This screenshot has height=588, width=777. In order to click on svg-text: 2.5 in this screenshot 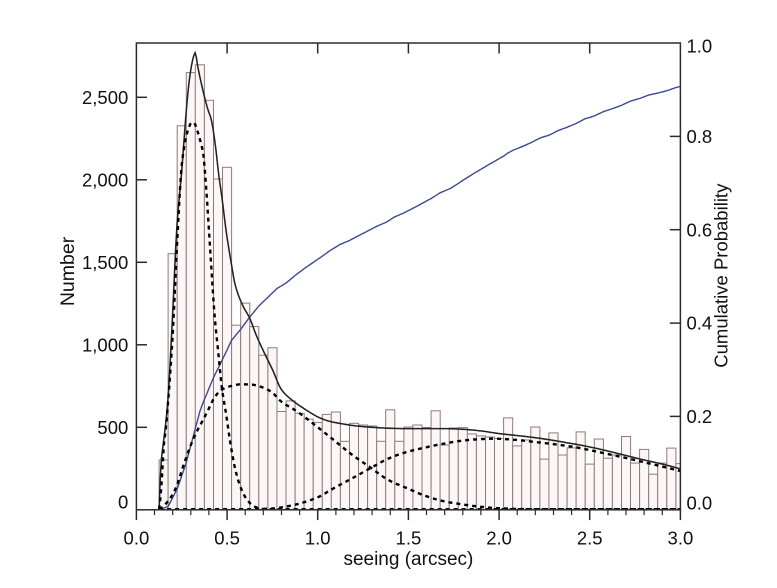, I will do `click(590, 537)`.